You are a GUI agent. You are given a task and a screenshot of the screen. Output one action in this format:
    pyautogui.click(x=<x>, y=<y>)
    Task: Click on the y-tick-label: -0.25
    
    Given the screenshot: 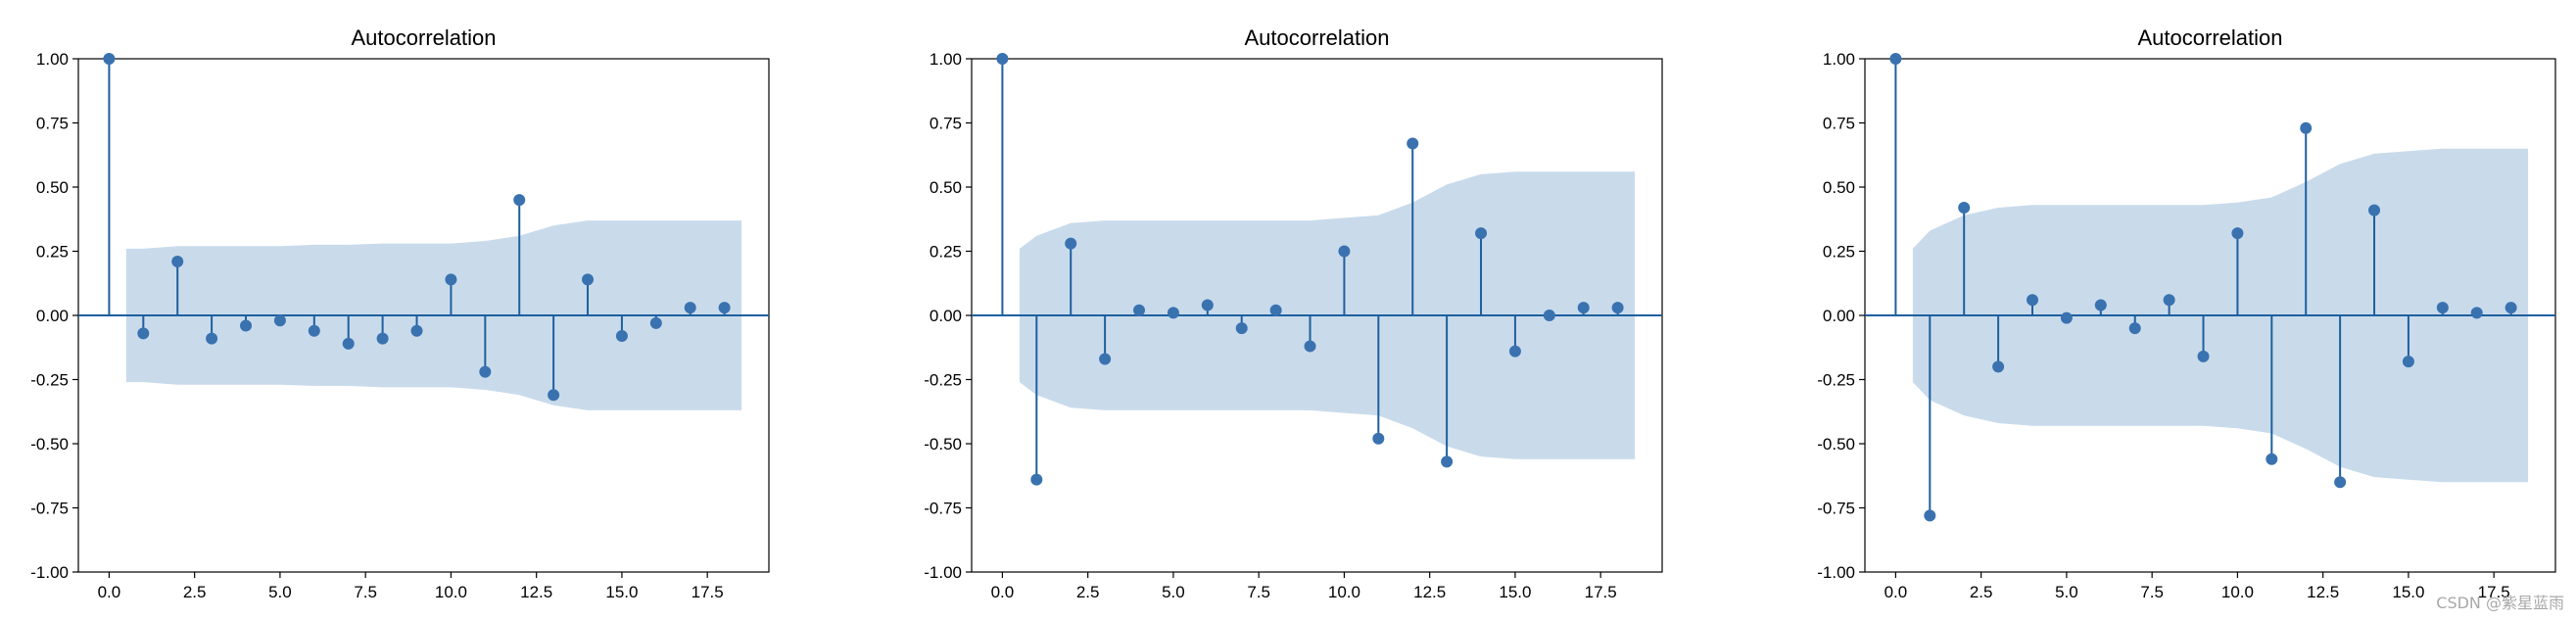 What is the action you would take?
    pyautogui.click(x=943, y=381)
    